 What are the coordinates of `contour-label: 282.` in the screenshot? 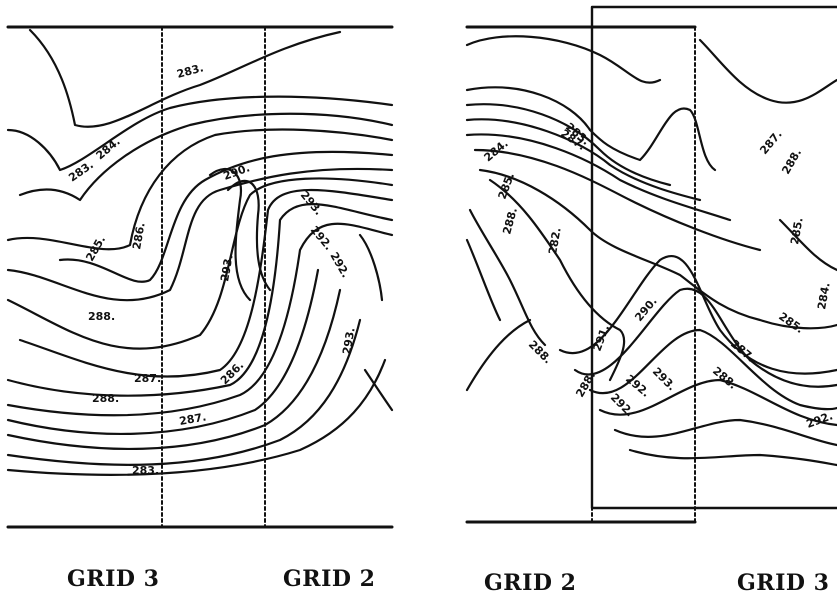 It's located at (555, 241).